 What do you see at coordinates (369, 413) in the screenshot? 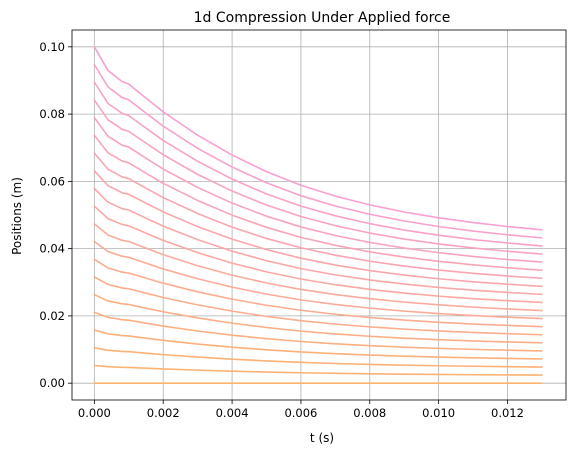
I see `x-tick-label: 0.008` at bounding box center [369, 413].